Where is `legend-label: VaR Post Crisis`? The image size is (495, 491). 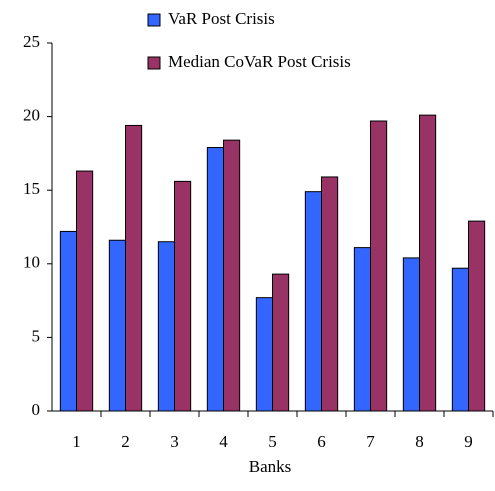
legend-label: VaR Post Crisis is located at coordinates (221, 18).